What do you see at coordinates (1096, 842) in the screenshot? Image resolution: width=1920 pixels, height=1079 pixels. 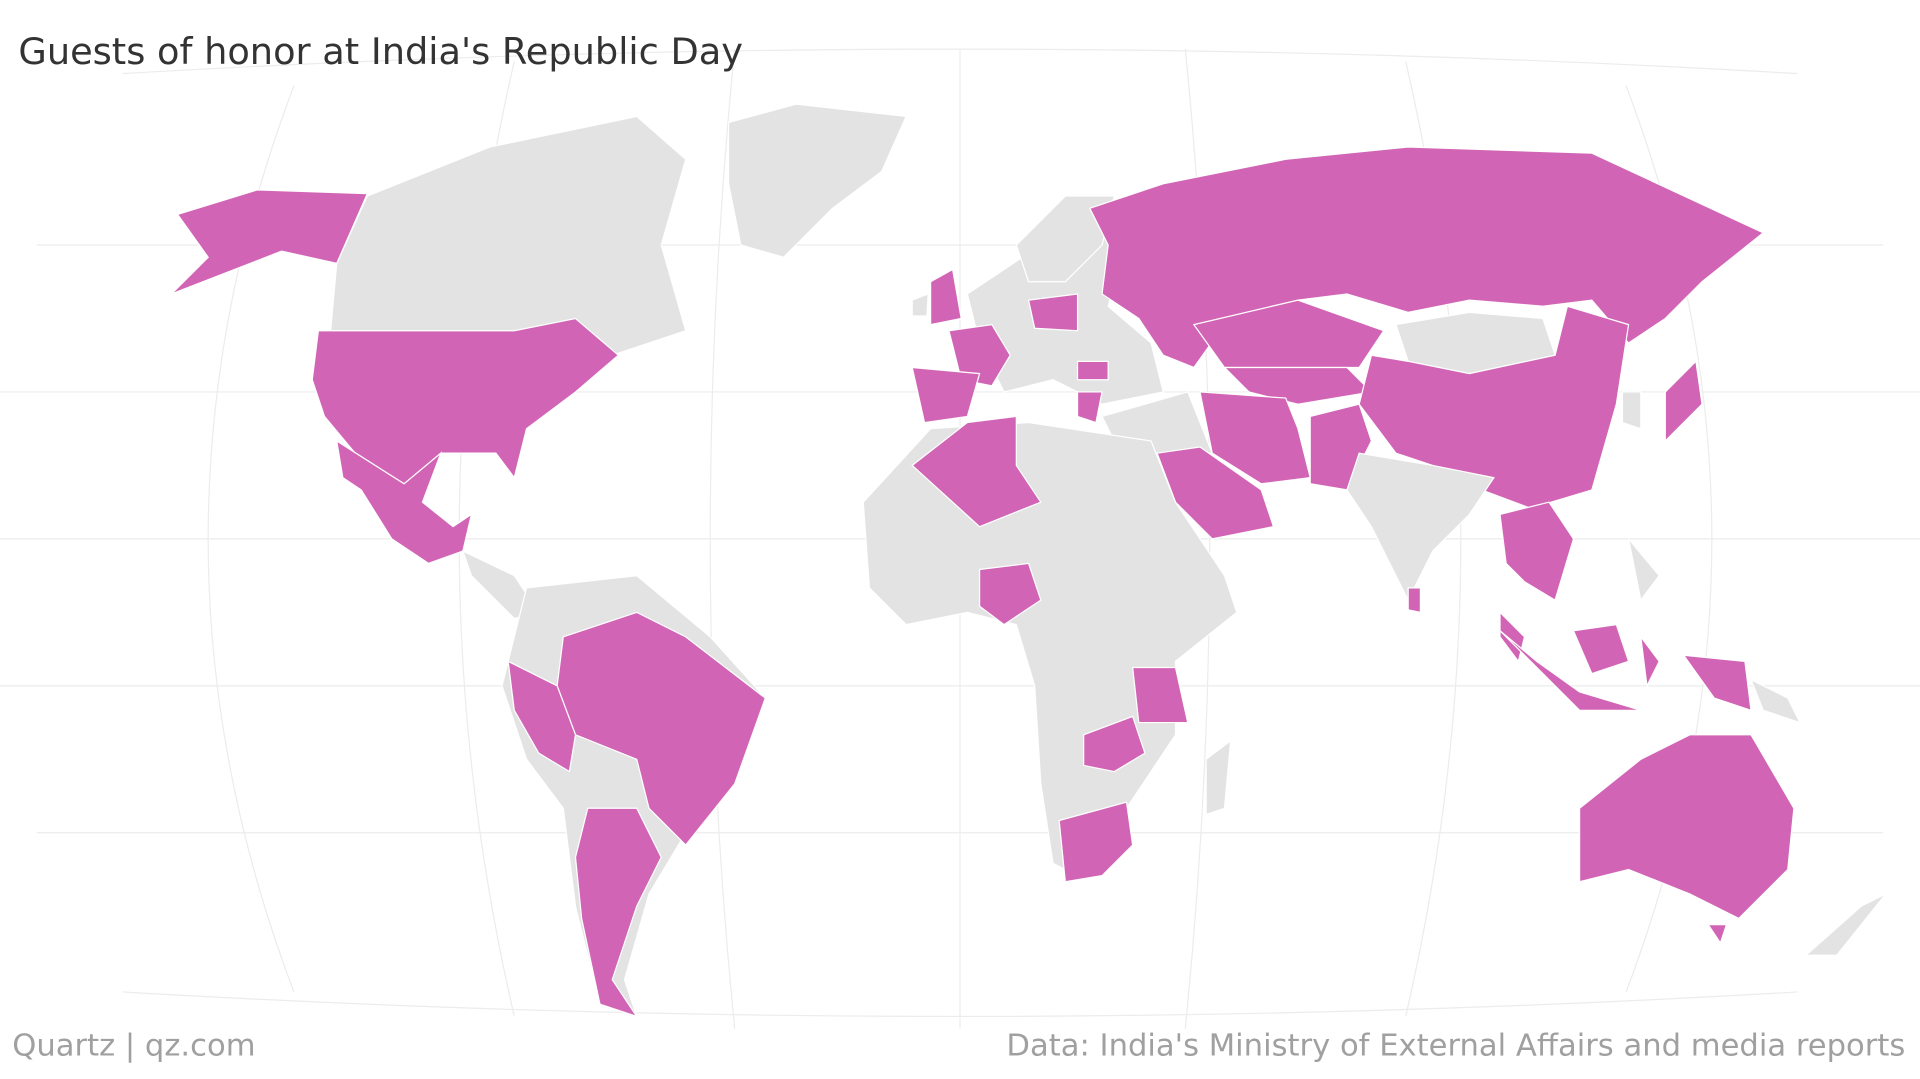 I see `south-africa` at bounding box center [1096, 842].